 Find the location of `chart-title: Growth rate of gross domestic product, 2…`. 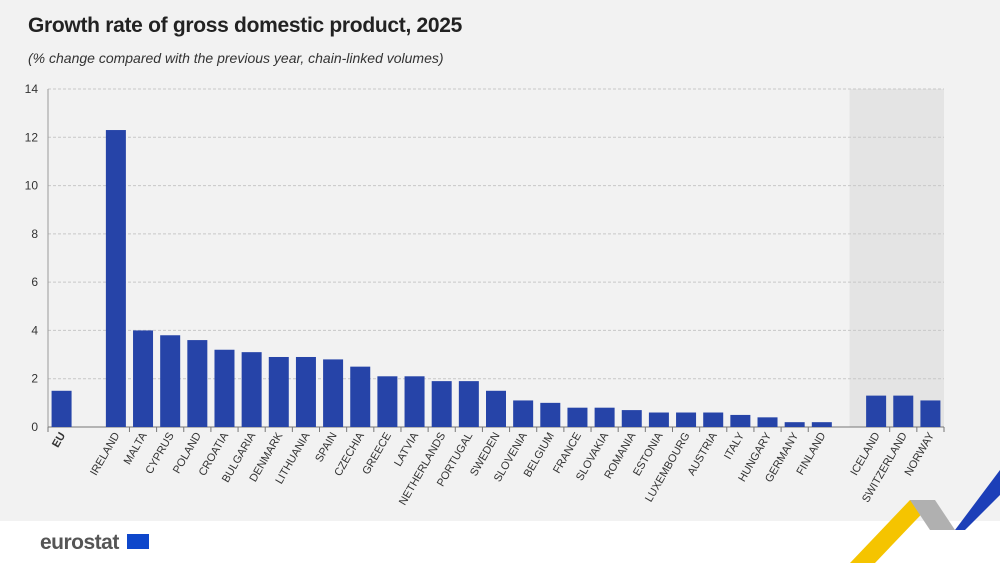

chart-title: Growth rate of gross domestic product, 2… is located at coordinates (245, 25).